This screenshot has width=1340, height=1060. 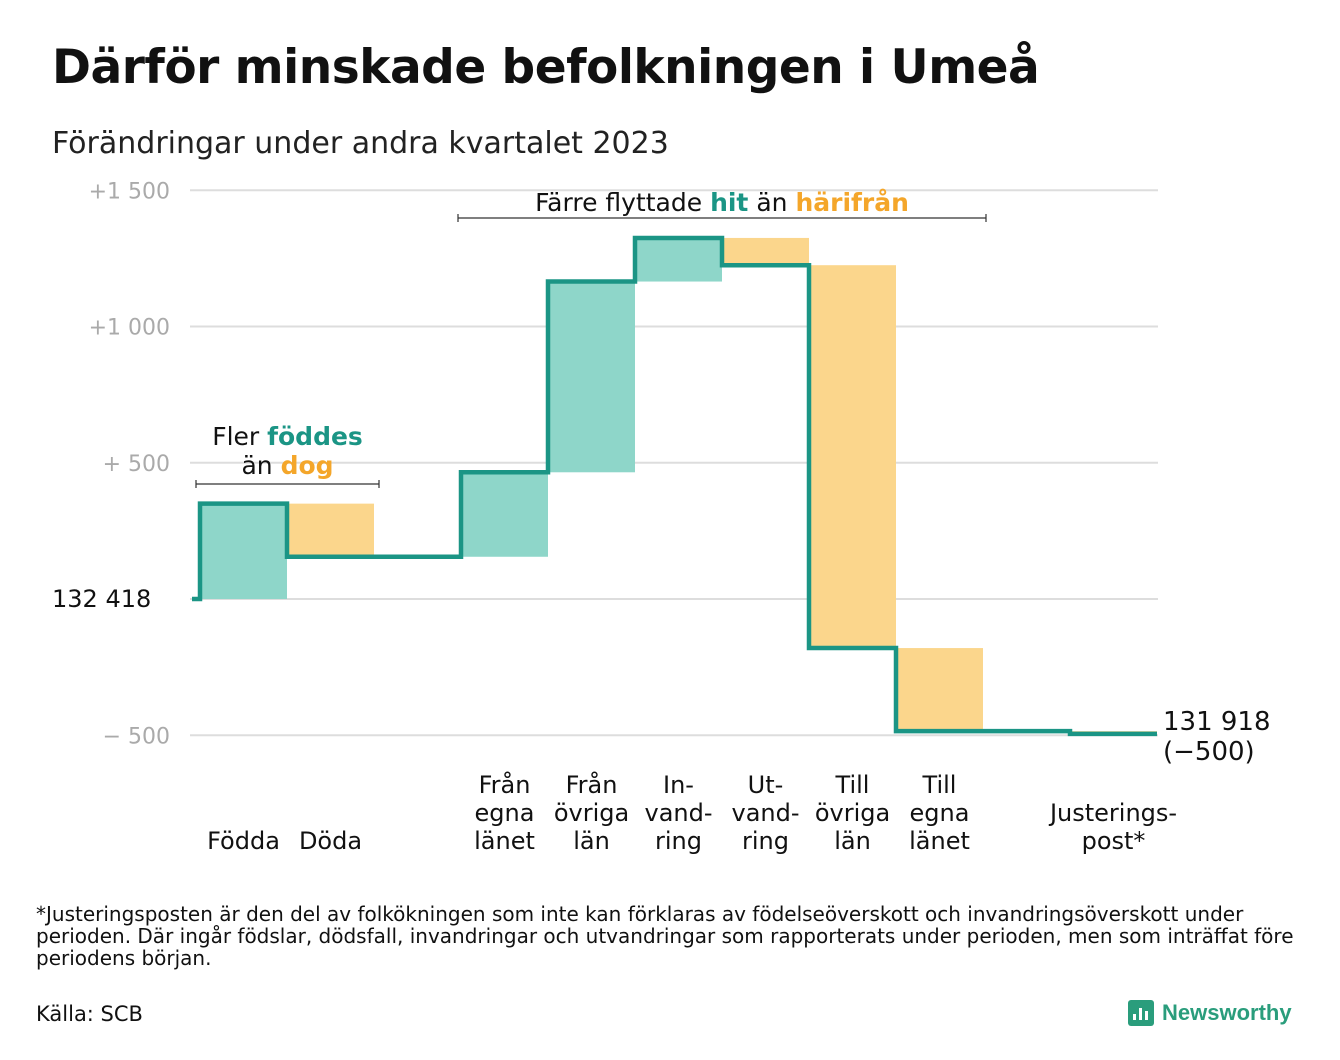 What do you see at coordinates (136, 464) in the screenshot?
I see `y-tick-label: + 500` at bounding box center [136, 464].